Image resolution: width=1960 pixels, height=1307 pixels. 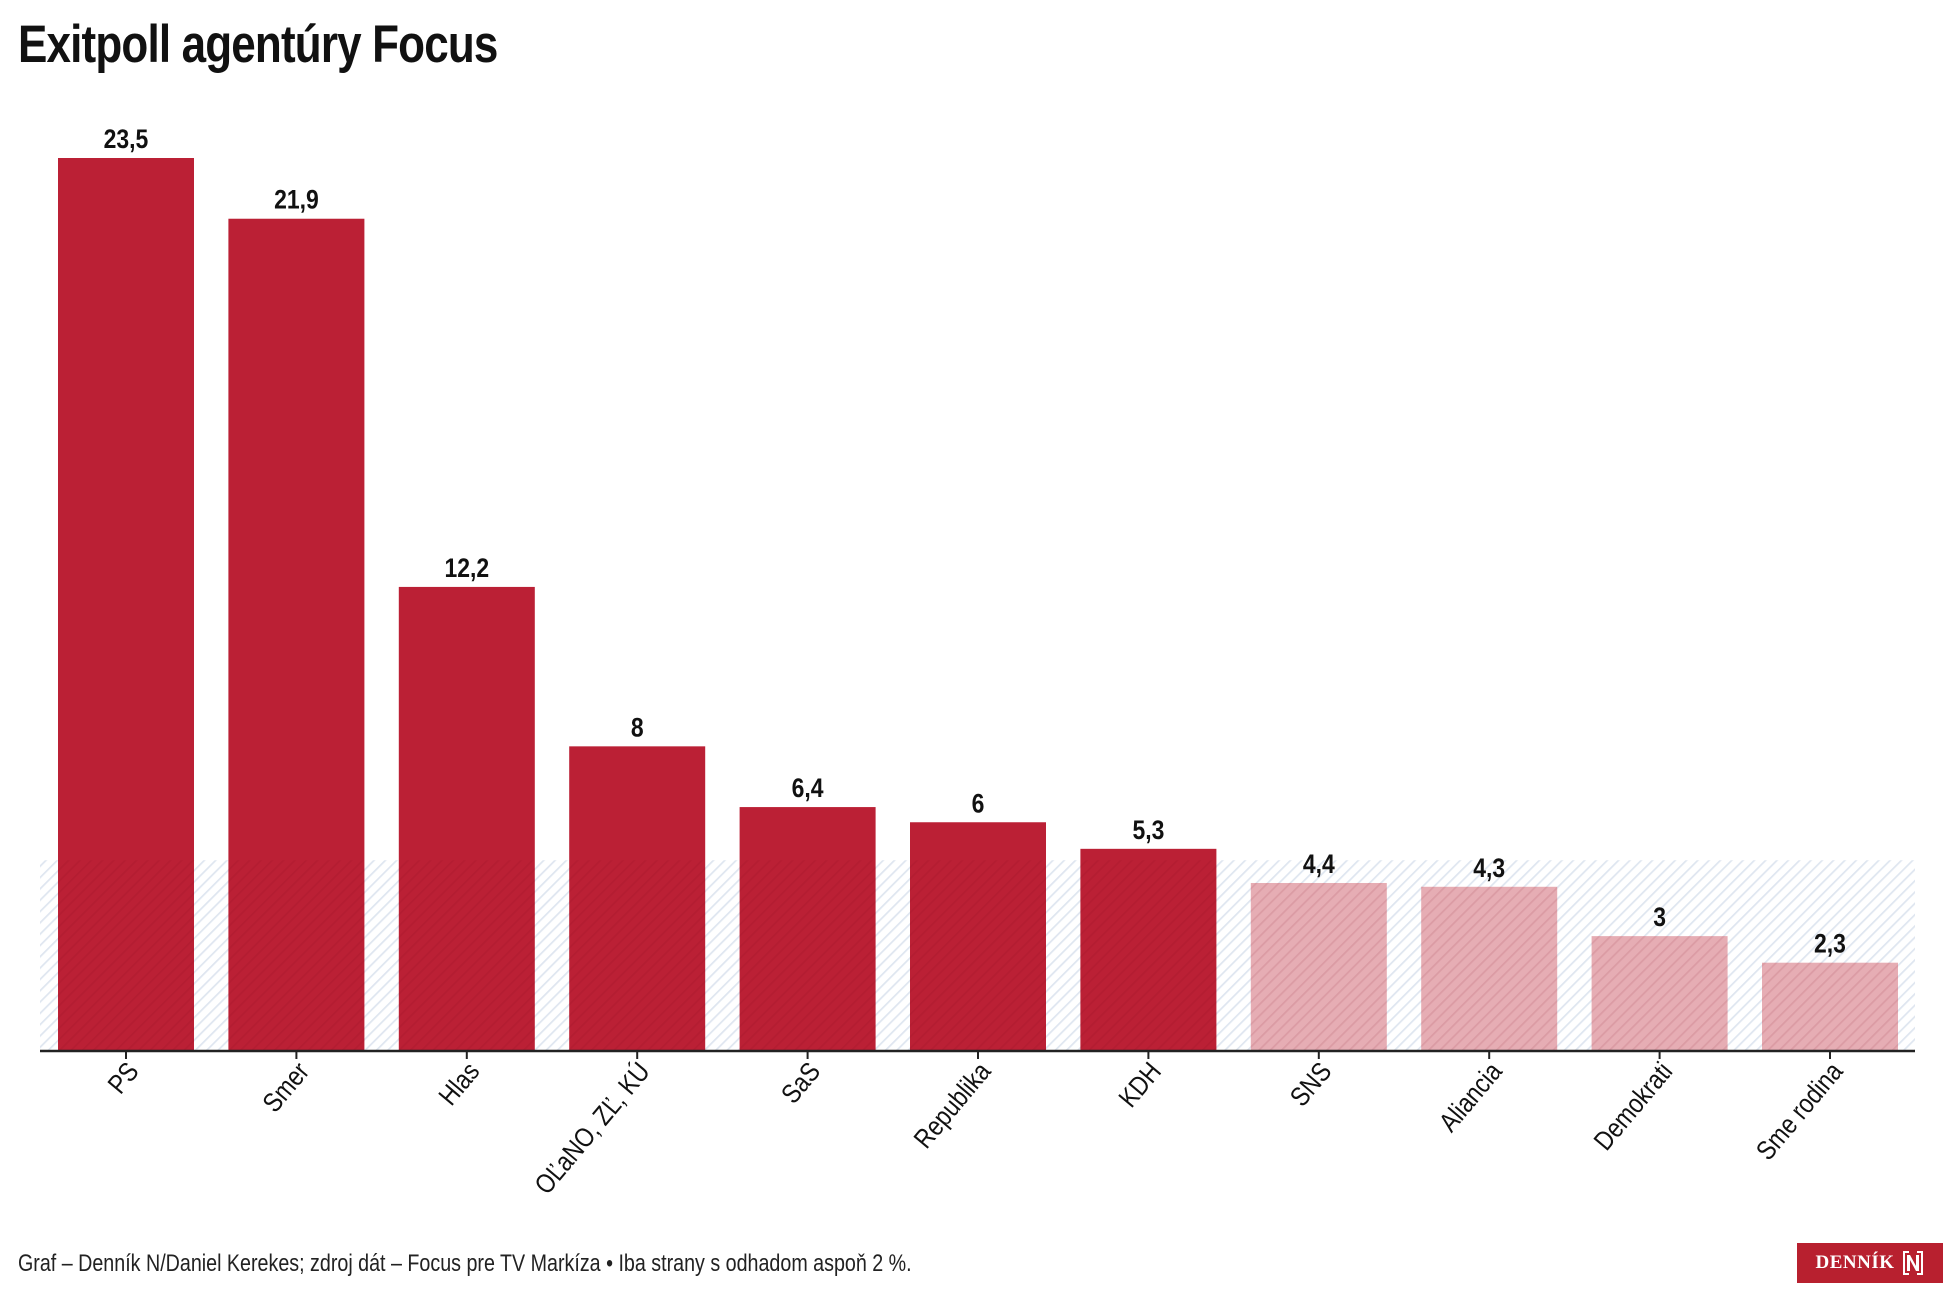 I want to click on value-label-10: 2,3, so click(x=1830, y=944).